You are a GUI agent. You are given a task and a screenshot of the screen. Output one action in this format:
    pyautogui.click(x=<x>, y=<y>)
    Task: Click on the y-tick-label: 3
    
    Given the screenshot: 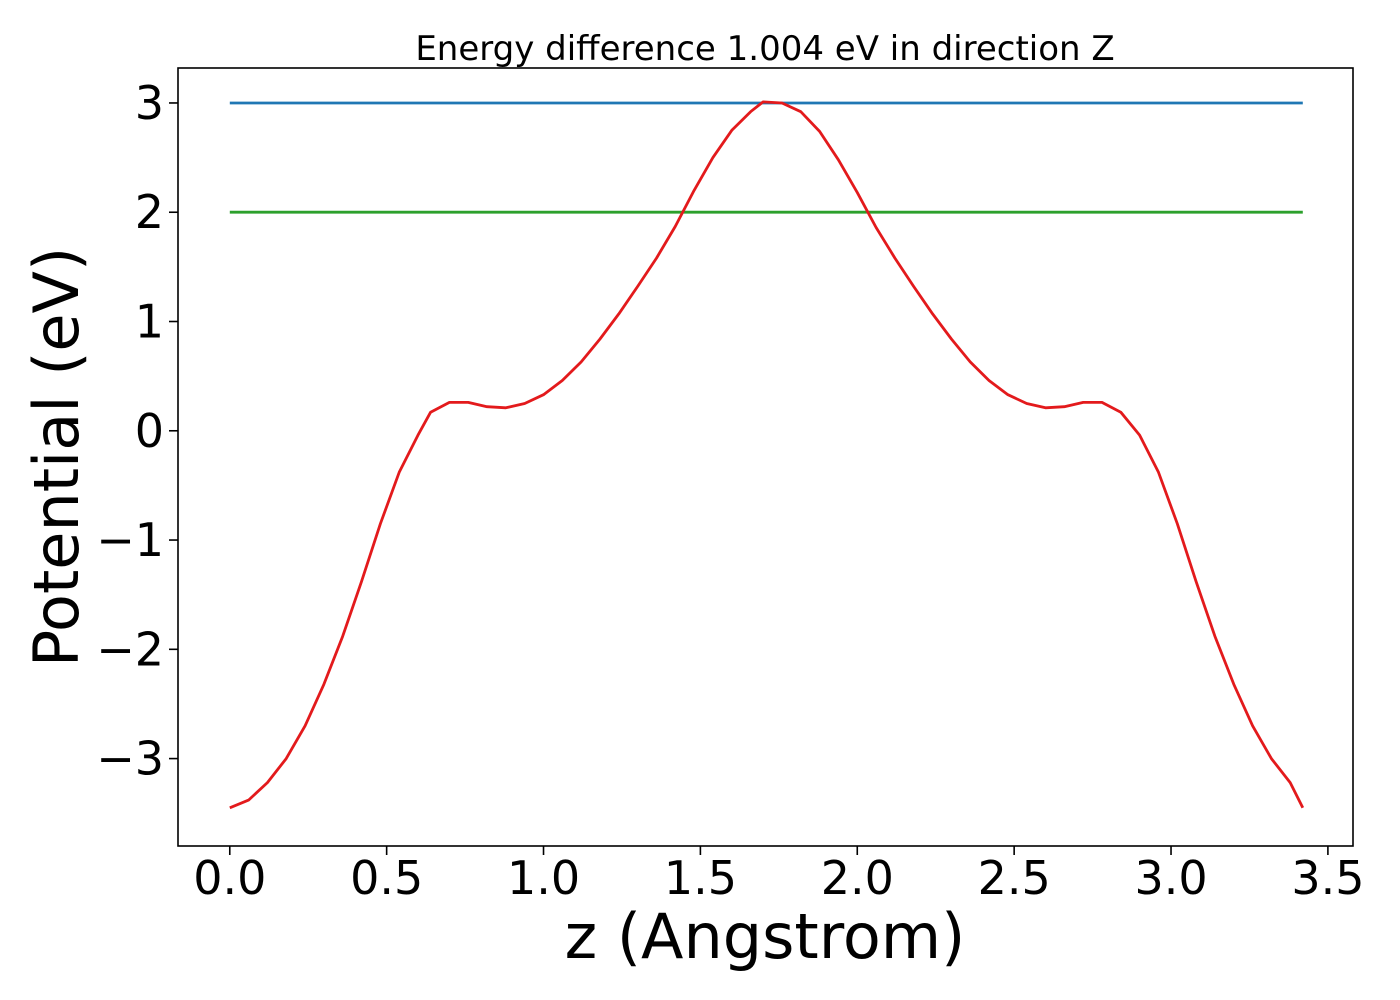 What is the action you would take?
    pyautogui.click(x=149, y=103)
    